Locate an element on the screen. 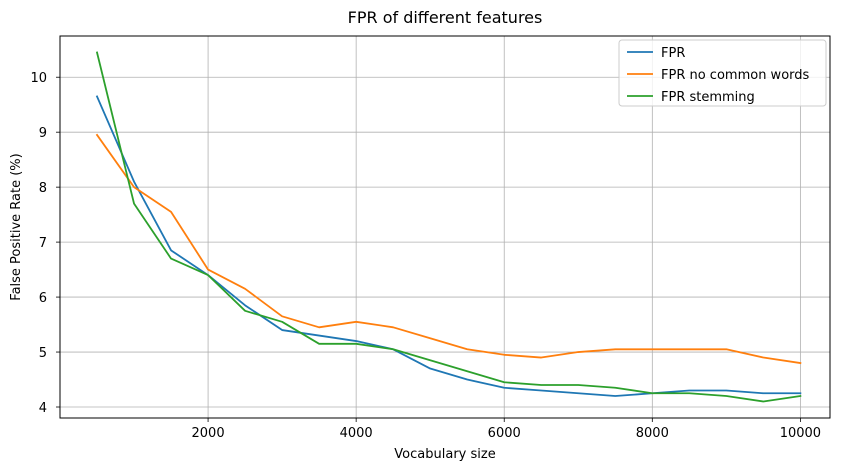  y-tick-label: 4 is located at coordinates (43, 408).